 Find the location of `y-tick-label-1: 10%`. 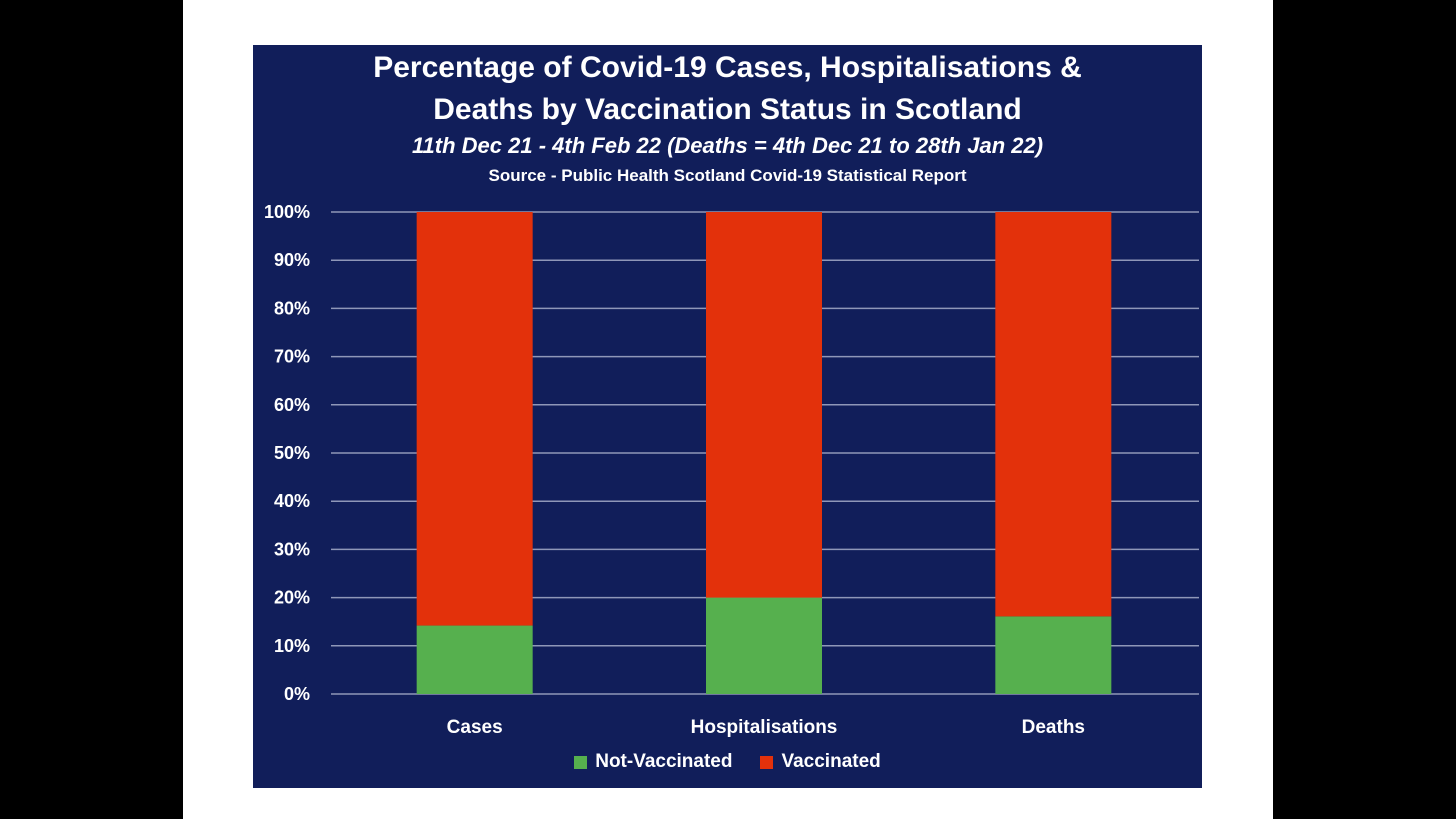

y-tick-label-1: 10% is located at coordinates (292, 646).